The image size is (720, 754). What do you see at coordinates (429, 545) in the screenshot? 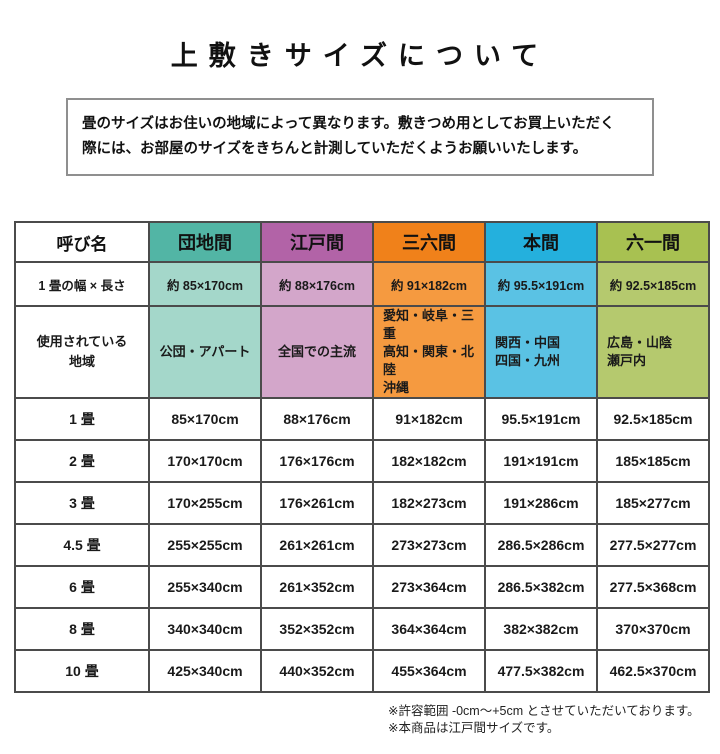
I see `size-cell: 273×273cm` at bounding box center [429, 545].